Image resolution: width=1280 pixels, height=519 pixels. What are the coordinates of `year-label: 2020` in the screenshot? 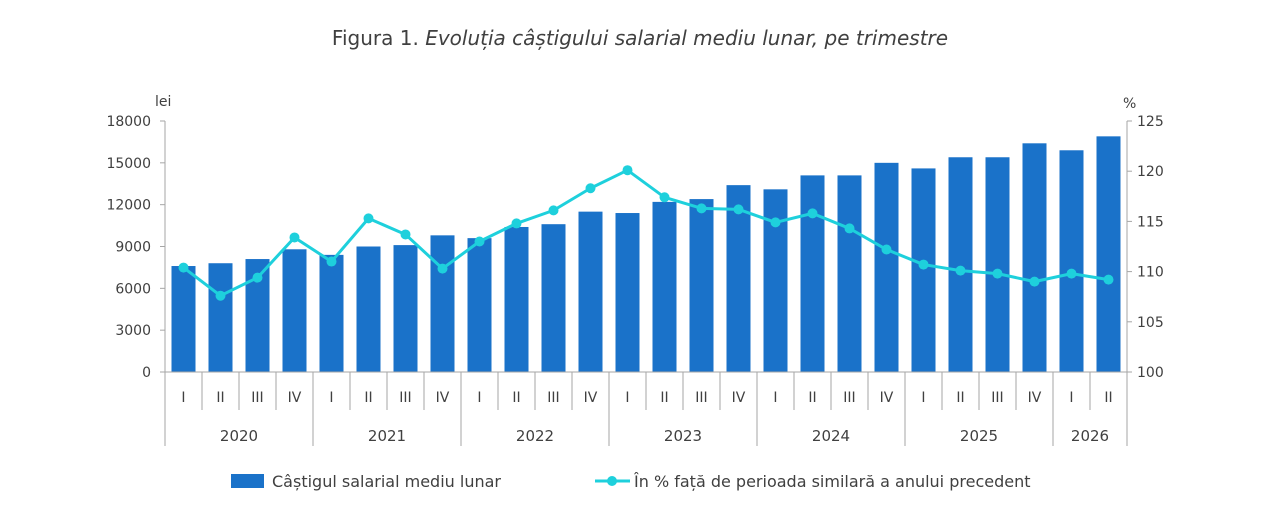 It's located at (239, 436).